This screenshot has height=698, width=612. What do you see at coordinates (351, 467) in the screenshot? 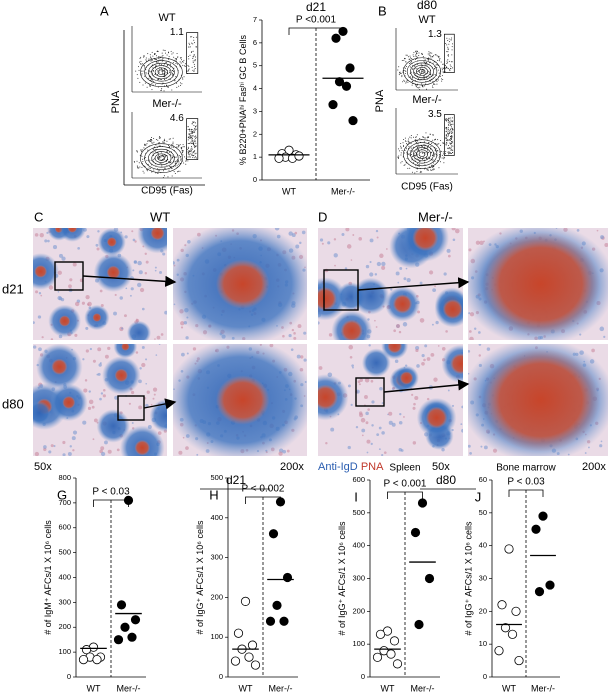
I see `stain-legend: Anti-IgD PNA` at bounding box center [351, 467].